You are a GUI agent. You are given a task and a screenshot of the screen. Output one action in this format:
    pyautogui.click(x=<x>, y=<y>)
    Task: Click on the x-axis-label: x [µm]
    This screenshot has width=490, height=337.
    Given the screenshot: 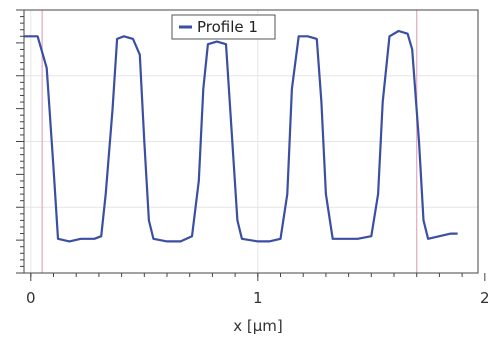 What is the action you would take?
    pyautogui.click(x=258, y=326)
    